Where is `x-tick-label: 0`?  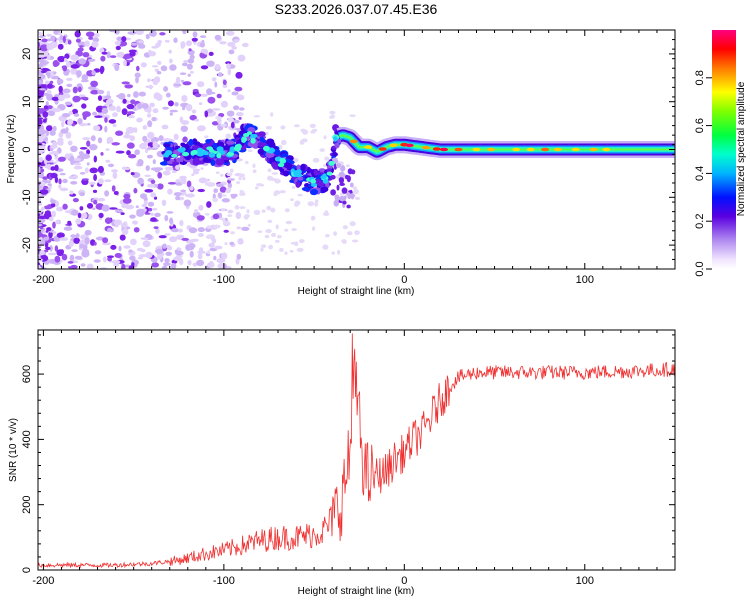
x-tick-label: 0 is located at coordinates (404, 581).